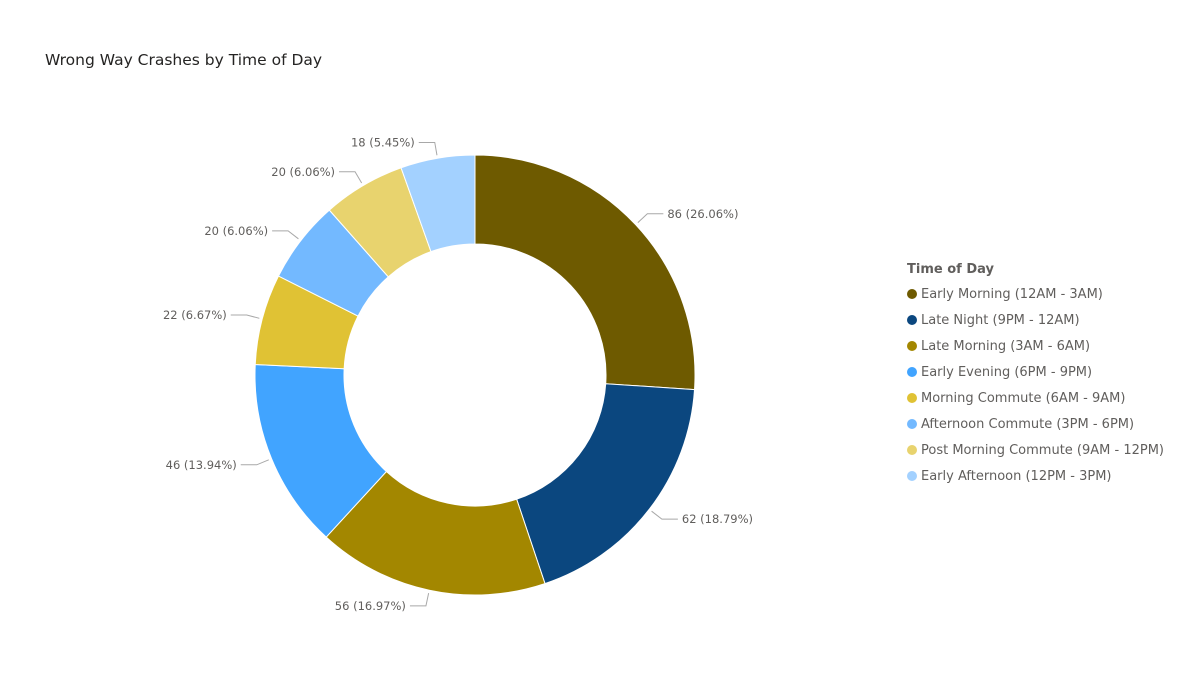  What do you see at coordinates (717, 519) in the screenshot?
I see `data-label: 62 (18.79%)` at bounding box center [717, 519].